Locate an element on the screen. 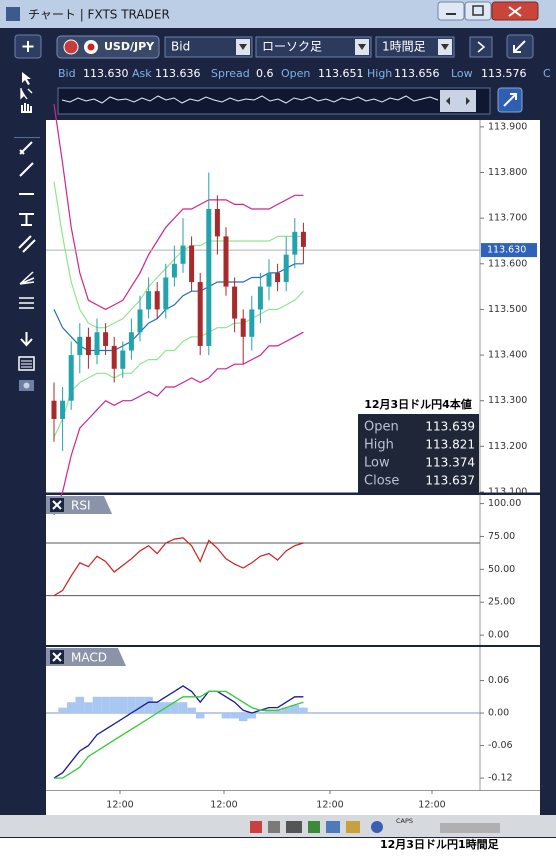 The image size is (556, 857). y-tick-label: 113.600 is located at coordinates (507, 263).